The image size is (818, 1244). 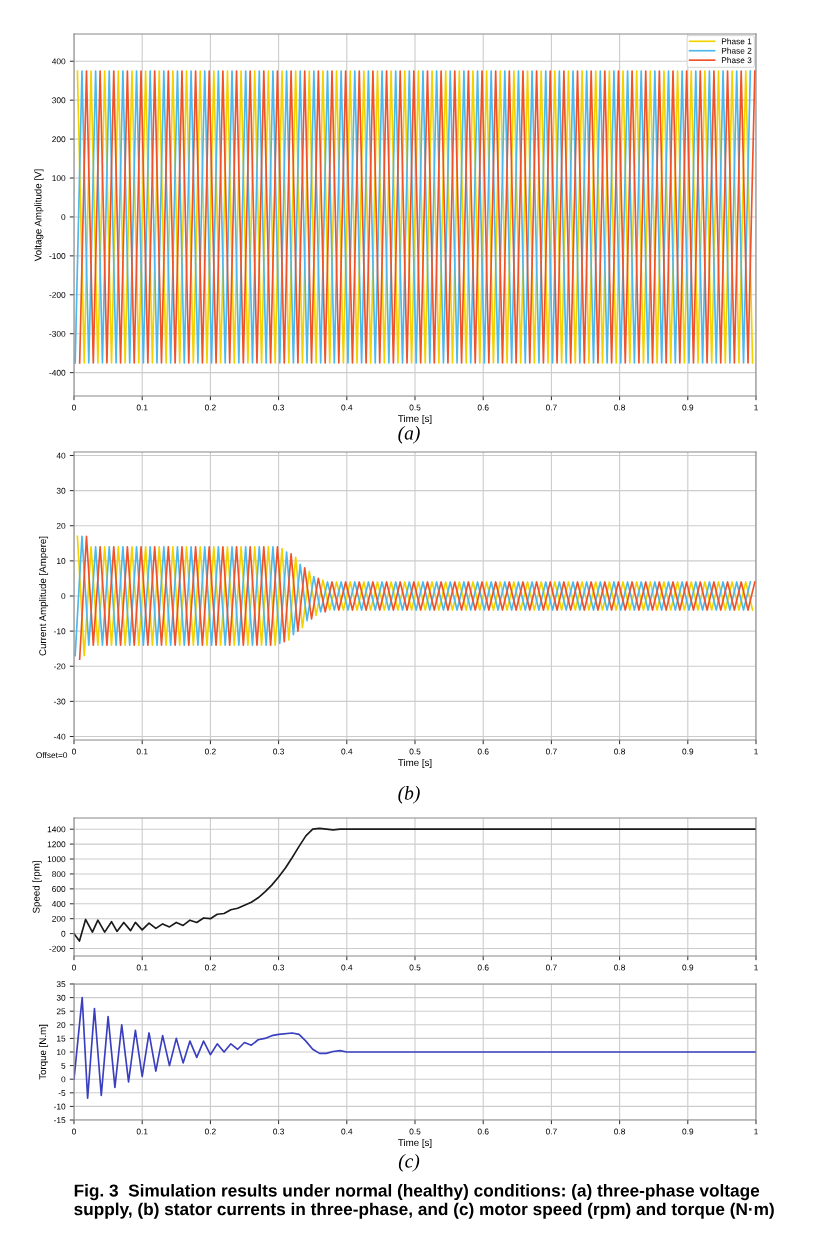 What do you see at coordinates (409, 795) in the screenshot?
I see `text: (b)` at bounding box center [409, 795].